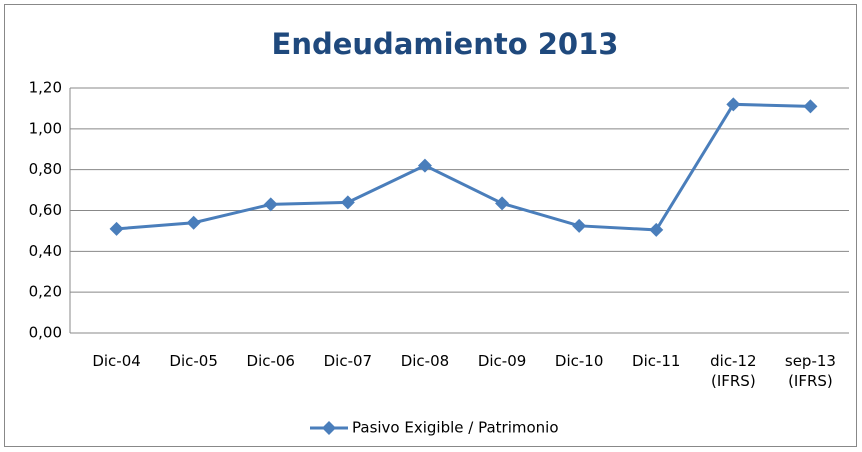 This screenshot has width=862, height=452. I want to click on y-tick-label: 1,20, so click(45, 88).